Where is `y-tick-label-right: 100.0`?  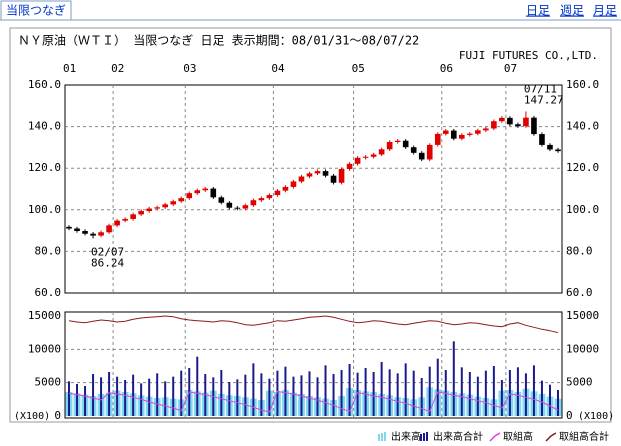 y-tick-label-right: 100.0 is located at coordinates (582, 209).